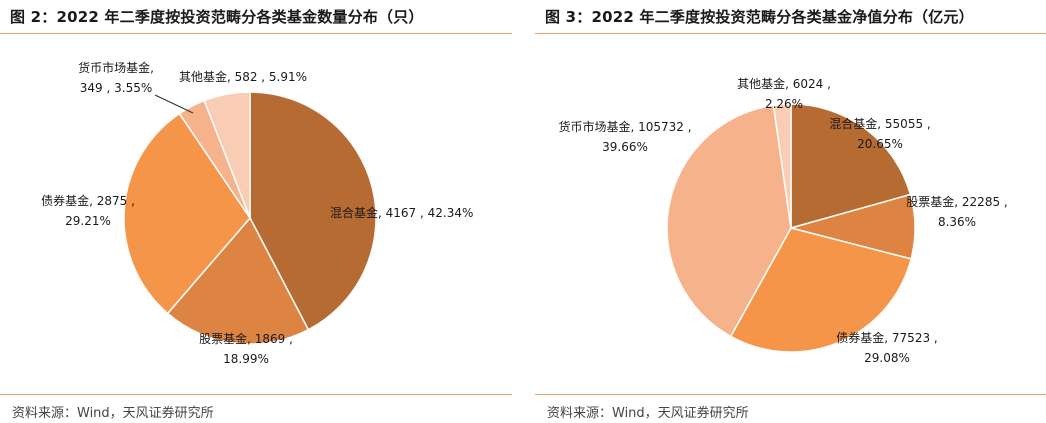 Image resolution: width=1046 pixels, height=423 pixels. I want to click on data-label-货币市场基金: 货币市场基金, 349 , 3.55%, so click(116, 77).